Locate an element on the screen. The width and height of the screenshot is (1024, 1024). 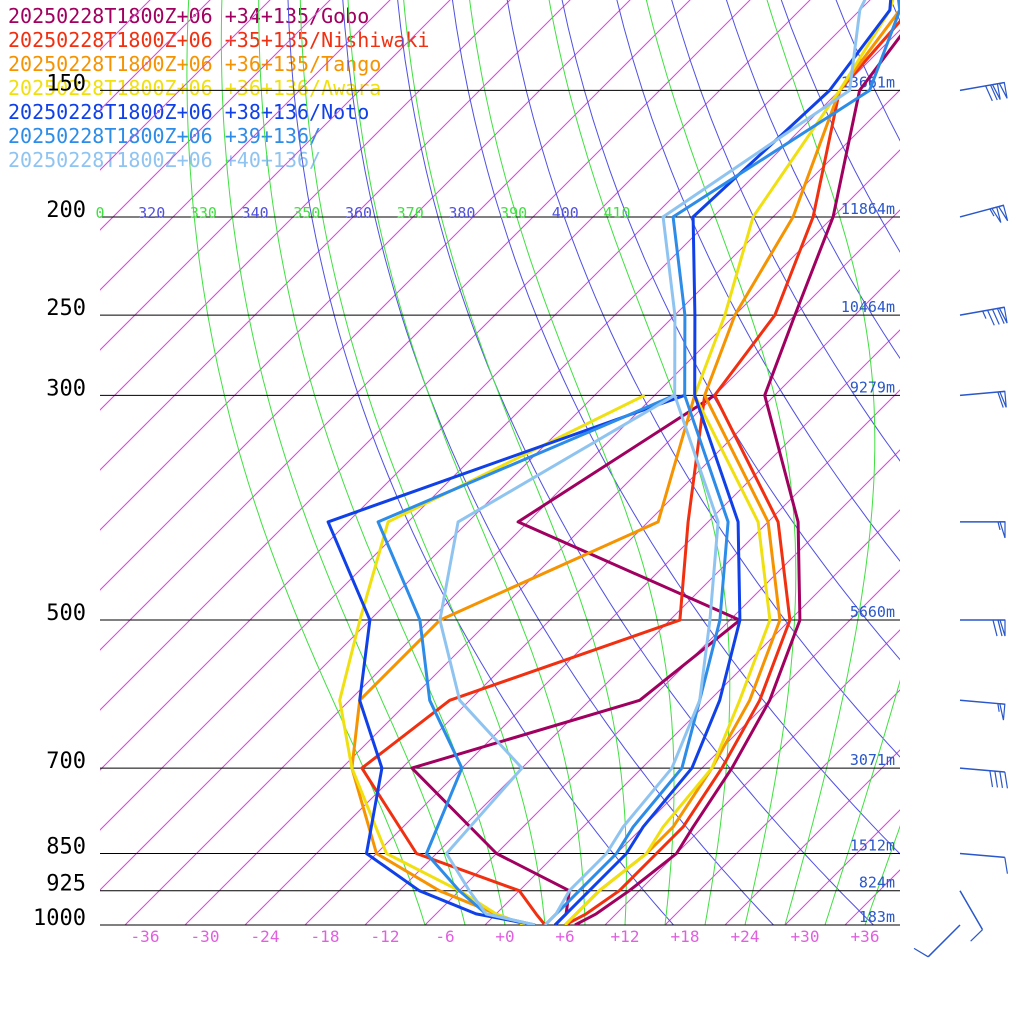
temperature-tick-label: +30 is located at coordinates (805, 936).